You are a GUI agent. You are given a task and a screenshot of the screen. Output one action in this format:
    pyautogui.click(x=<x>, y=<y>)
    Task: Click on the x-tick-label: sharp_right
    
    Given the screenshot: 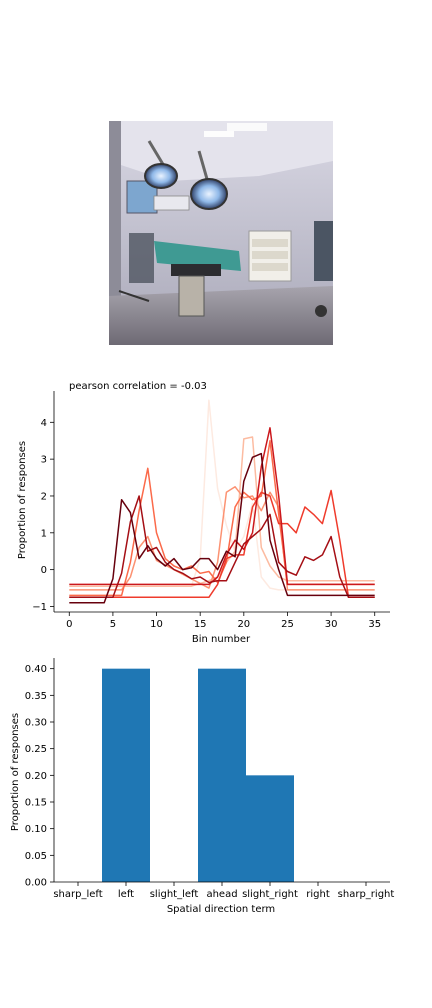 What is the action you would take?
    pyautogui.click(x=366, y=894)
    